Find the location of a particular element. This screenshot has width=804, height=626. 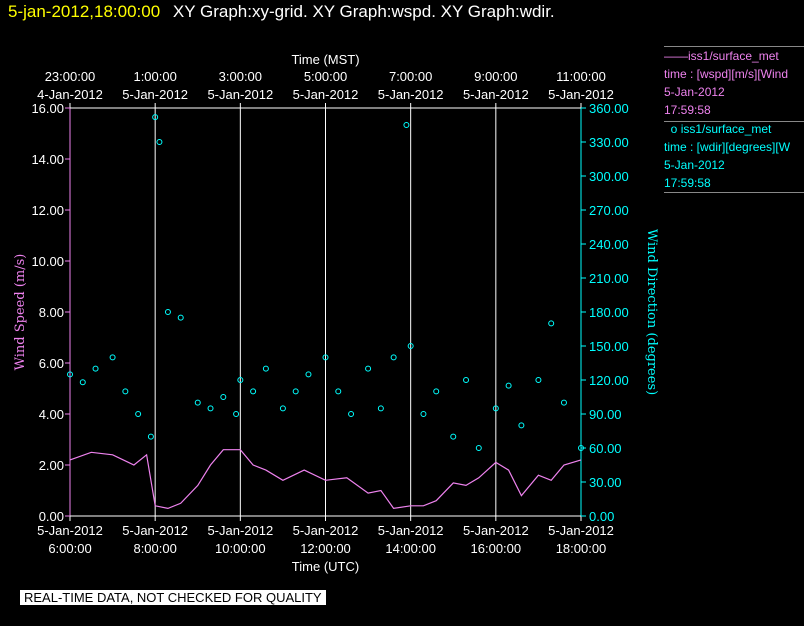

legend-wdir-date: 5-Jan-2012 is located at coordinates (694, 165).